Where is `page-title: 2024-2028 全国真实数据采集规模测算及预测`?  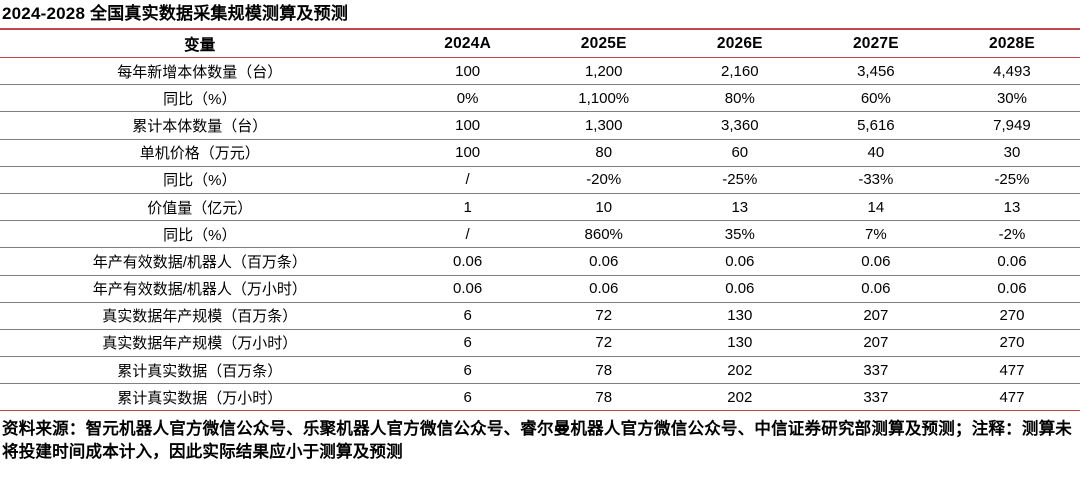 page-title: 2024-2028 全国真实数据采集规模测算及预测 is located at coordinates (175, 13).